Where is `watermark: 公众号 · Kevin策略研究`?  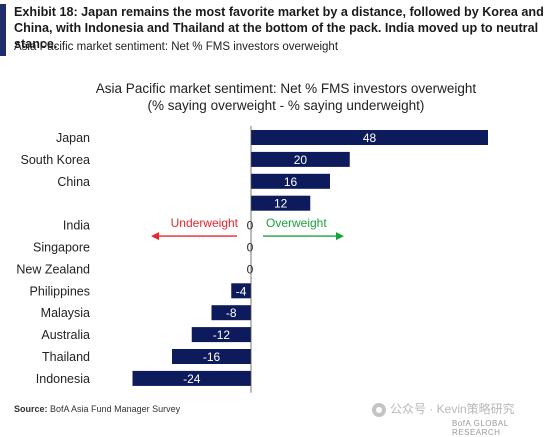 watermark: 公众号 · Kevin策略研究 is located at coordinates (443, 408).